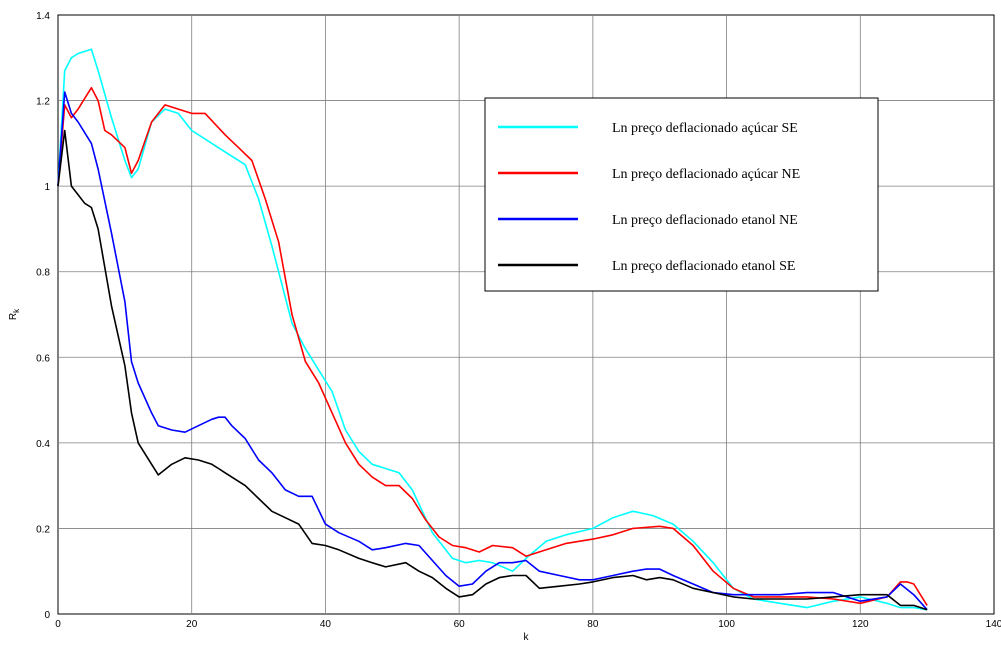 This screenshot has height=647, width=1001. I want to click on x-tick-label: 80, so click(593, 624).